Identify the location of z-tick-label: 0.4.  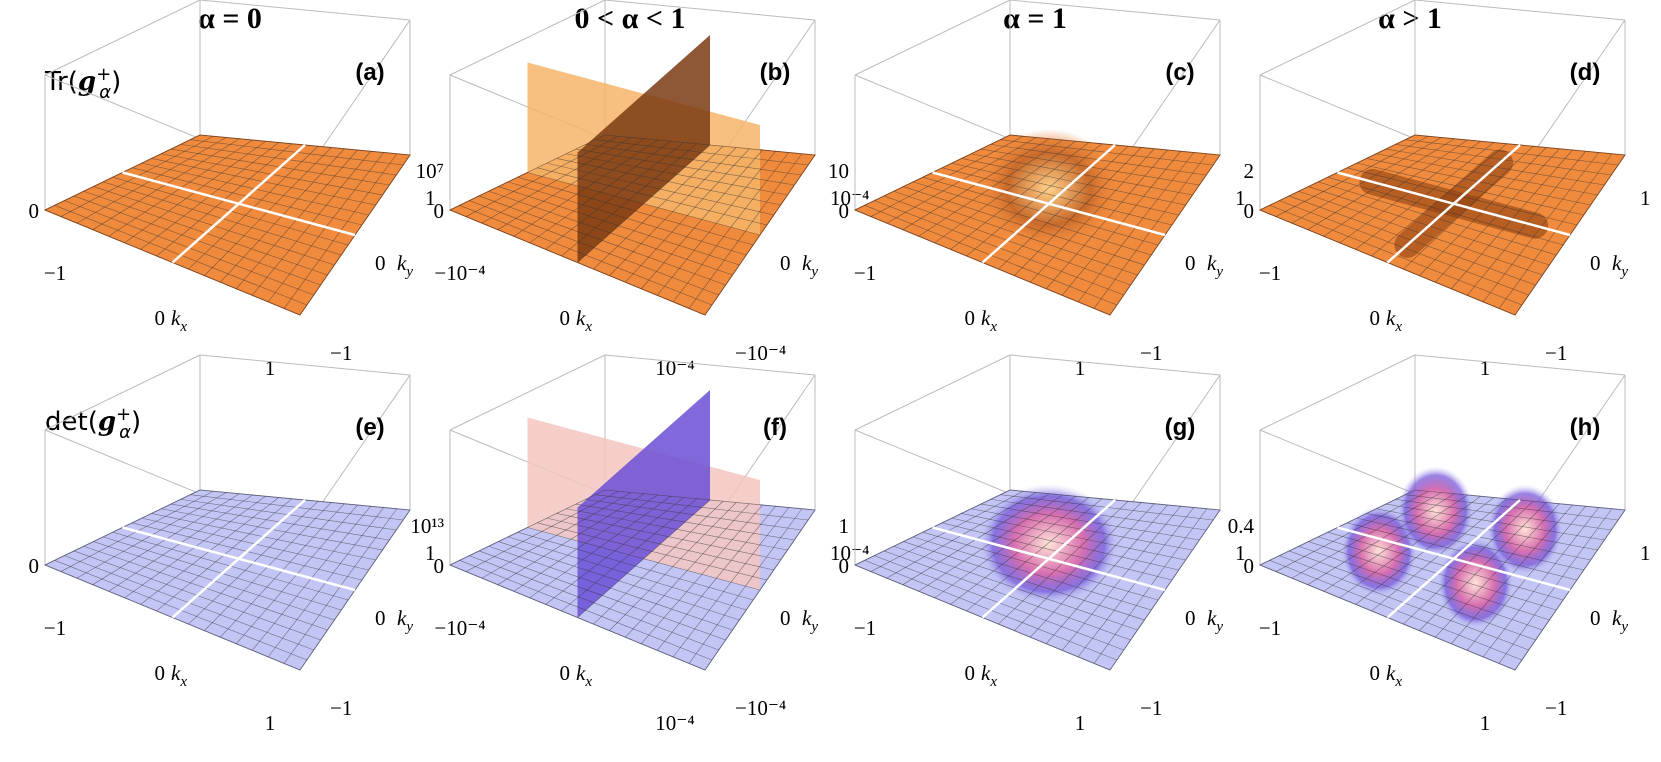
(1241, 526).